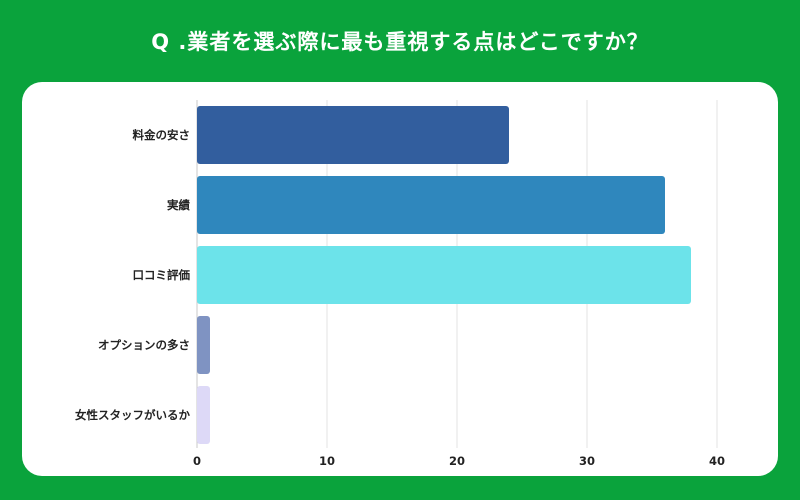  What do you see at coordinates (144, 345) in the screenshot?
I see `category-label: オプションの多さ` at bounding box center [144, 345].